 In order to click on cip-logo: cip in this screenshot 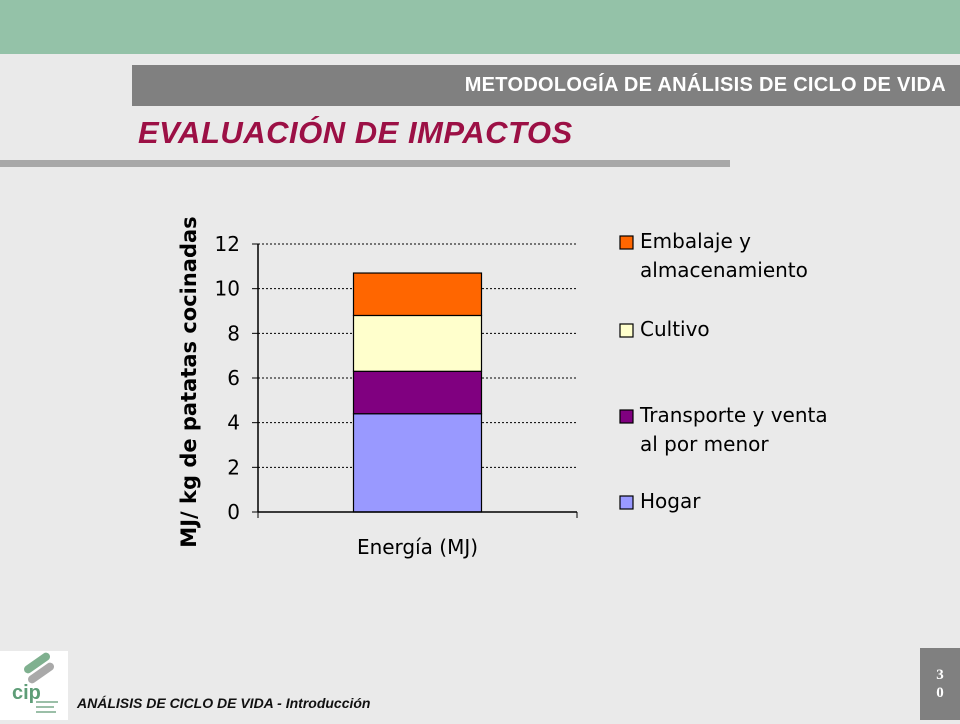, I will do `click(34, 685)`.